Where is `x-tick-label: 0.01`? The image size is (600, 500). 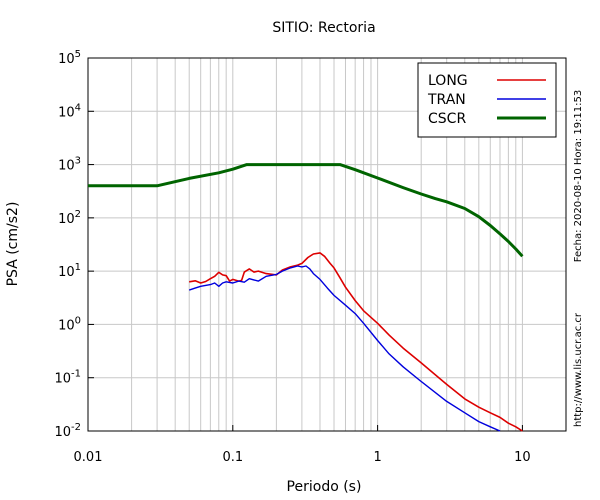 x-tick-label: 0.01 is located at coordinates (88, 457).